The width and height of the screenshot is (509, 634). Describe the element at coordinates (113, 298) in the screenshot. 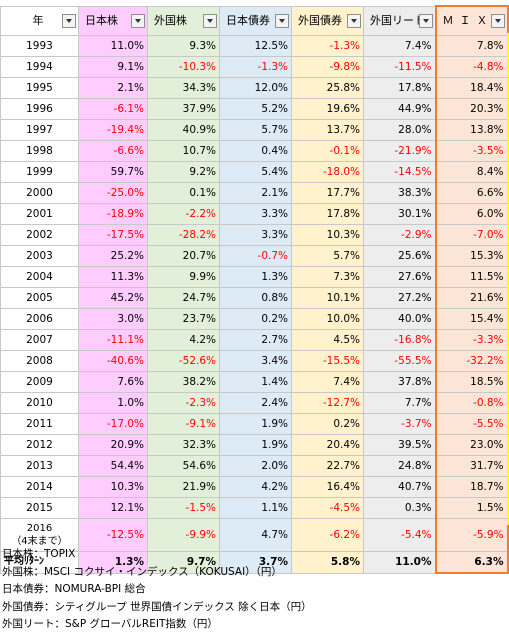

I see `value-cell: 45.2%` at that location.